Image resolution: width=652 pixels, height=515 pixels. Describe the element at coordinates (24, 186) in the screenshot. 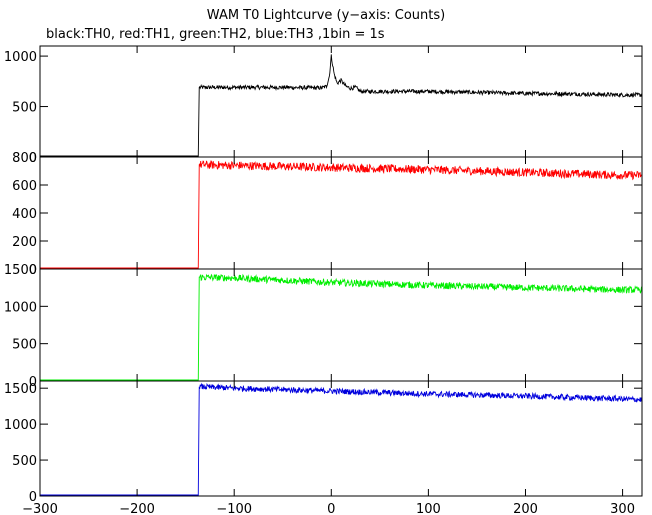

I see `y-tick-label: 600` at that location.